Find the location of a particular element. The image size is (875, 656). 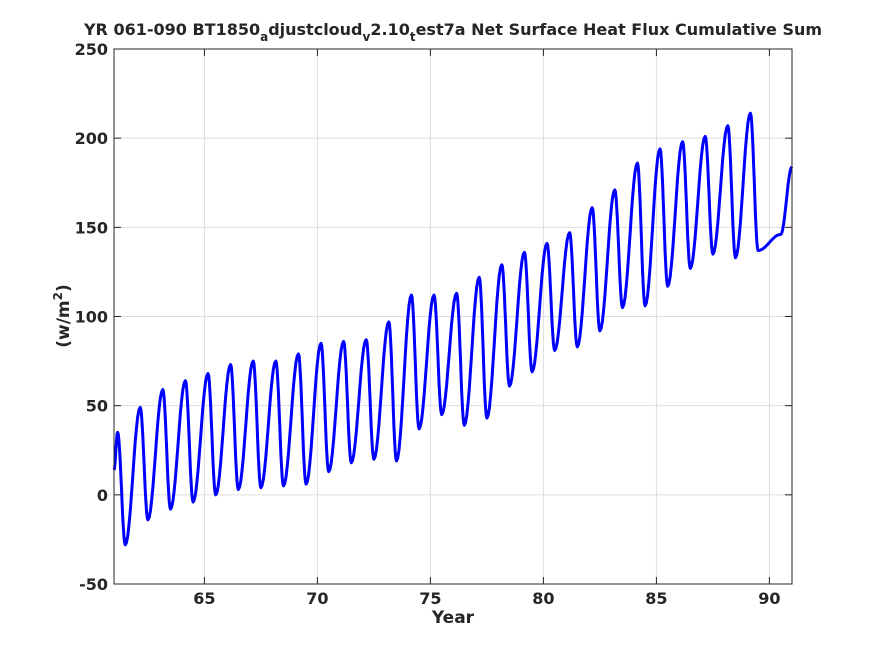

y-axis-label-superscript: 2 is located at coordinates (58, 296).